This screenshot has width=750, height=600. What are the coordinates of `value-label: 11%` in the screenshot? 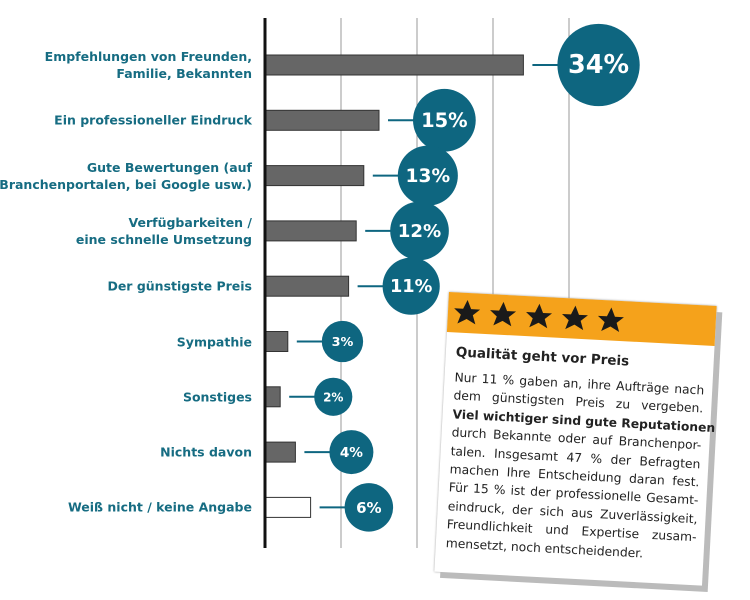 It's located at (411, 287).